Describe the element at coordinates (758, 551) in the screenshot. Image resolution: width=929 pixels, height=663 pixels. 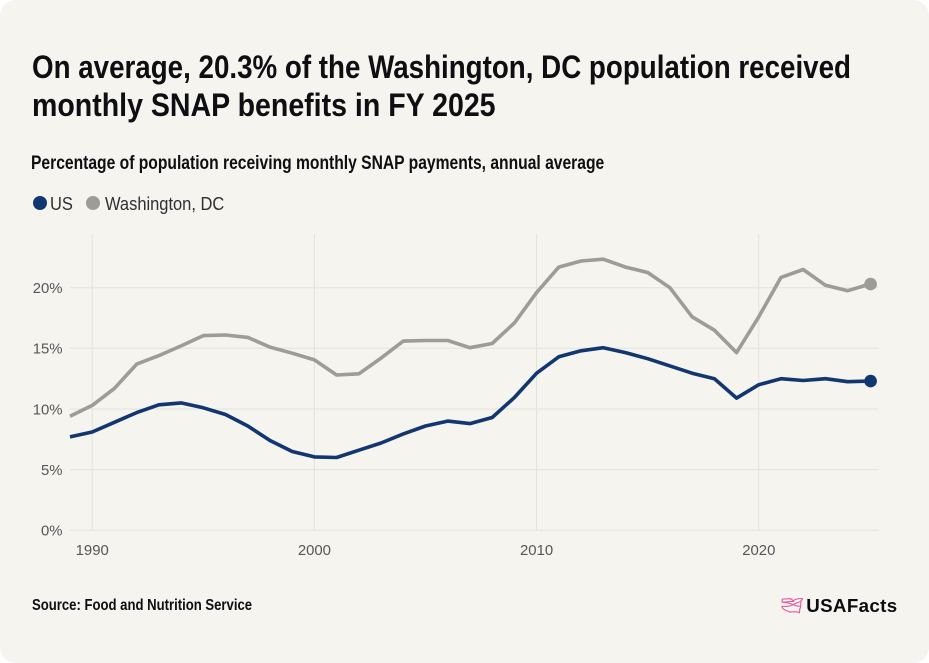
I see `svg-text: 2020` at that location.